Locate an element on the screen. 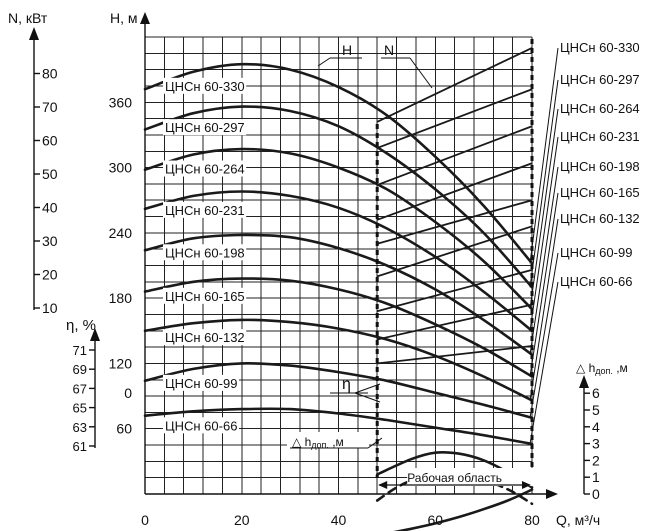  pump-label-inner: ЦНСн 60-99 is located at coordinates (201, 383).